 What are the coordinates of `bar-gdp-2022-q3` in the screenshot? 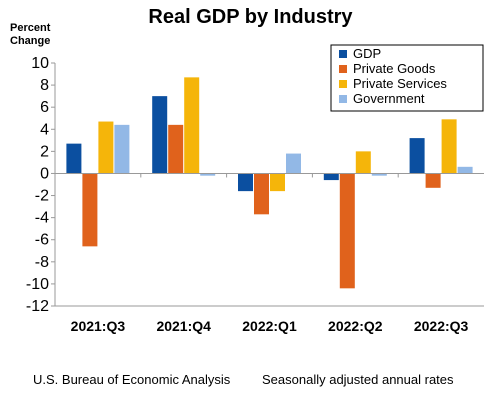 It's located at (417, 156).